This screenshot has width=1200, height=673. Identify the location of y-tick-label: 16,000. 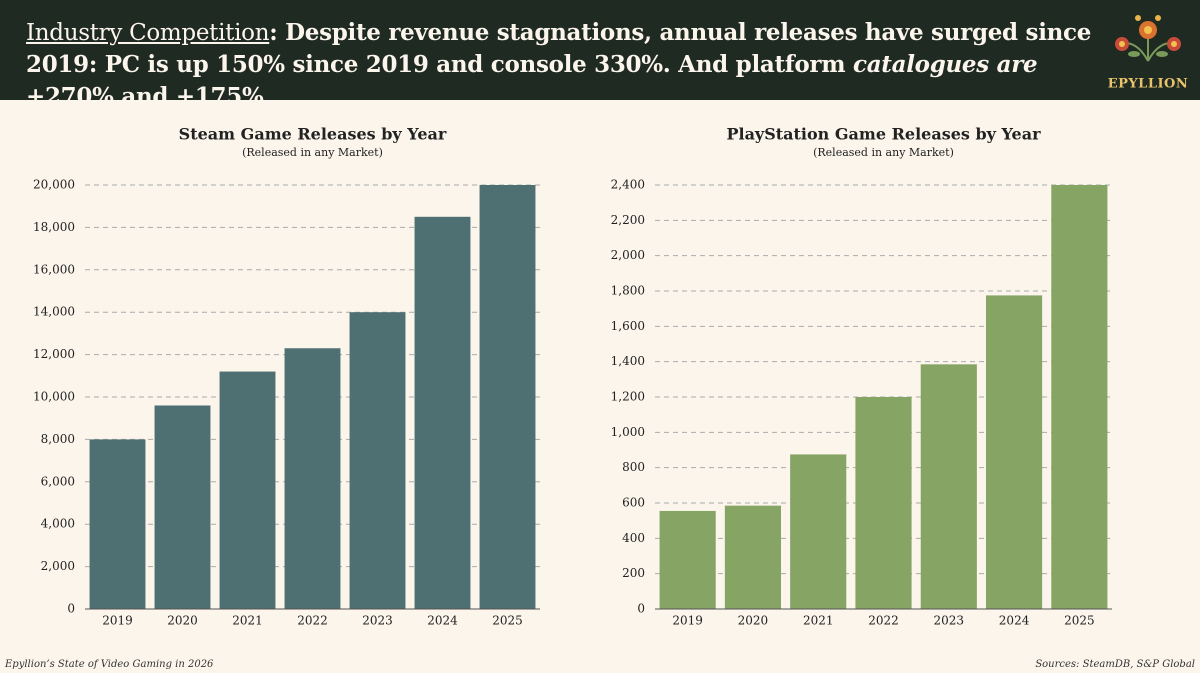
(54, 269).